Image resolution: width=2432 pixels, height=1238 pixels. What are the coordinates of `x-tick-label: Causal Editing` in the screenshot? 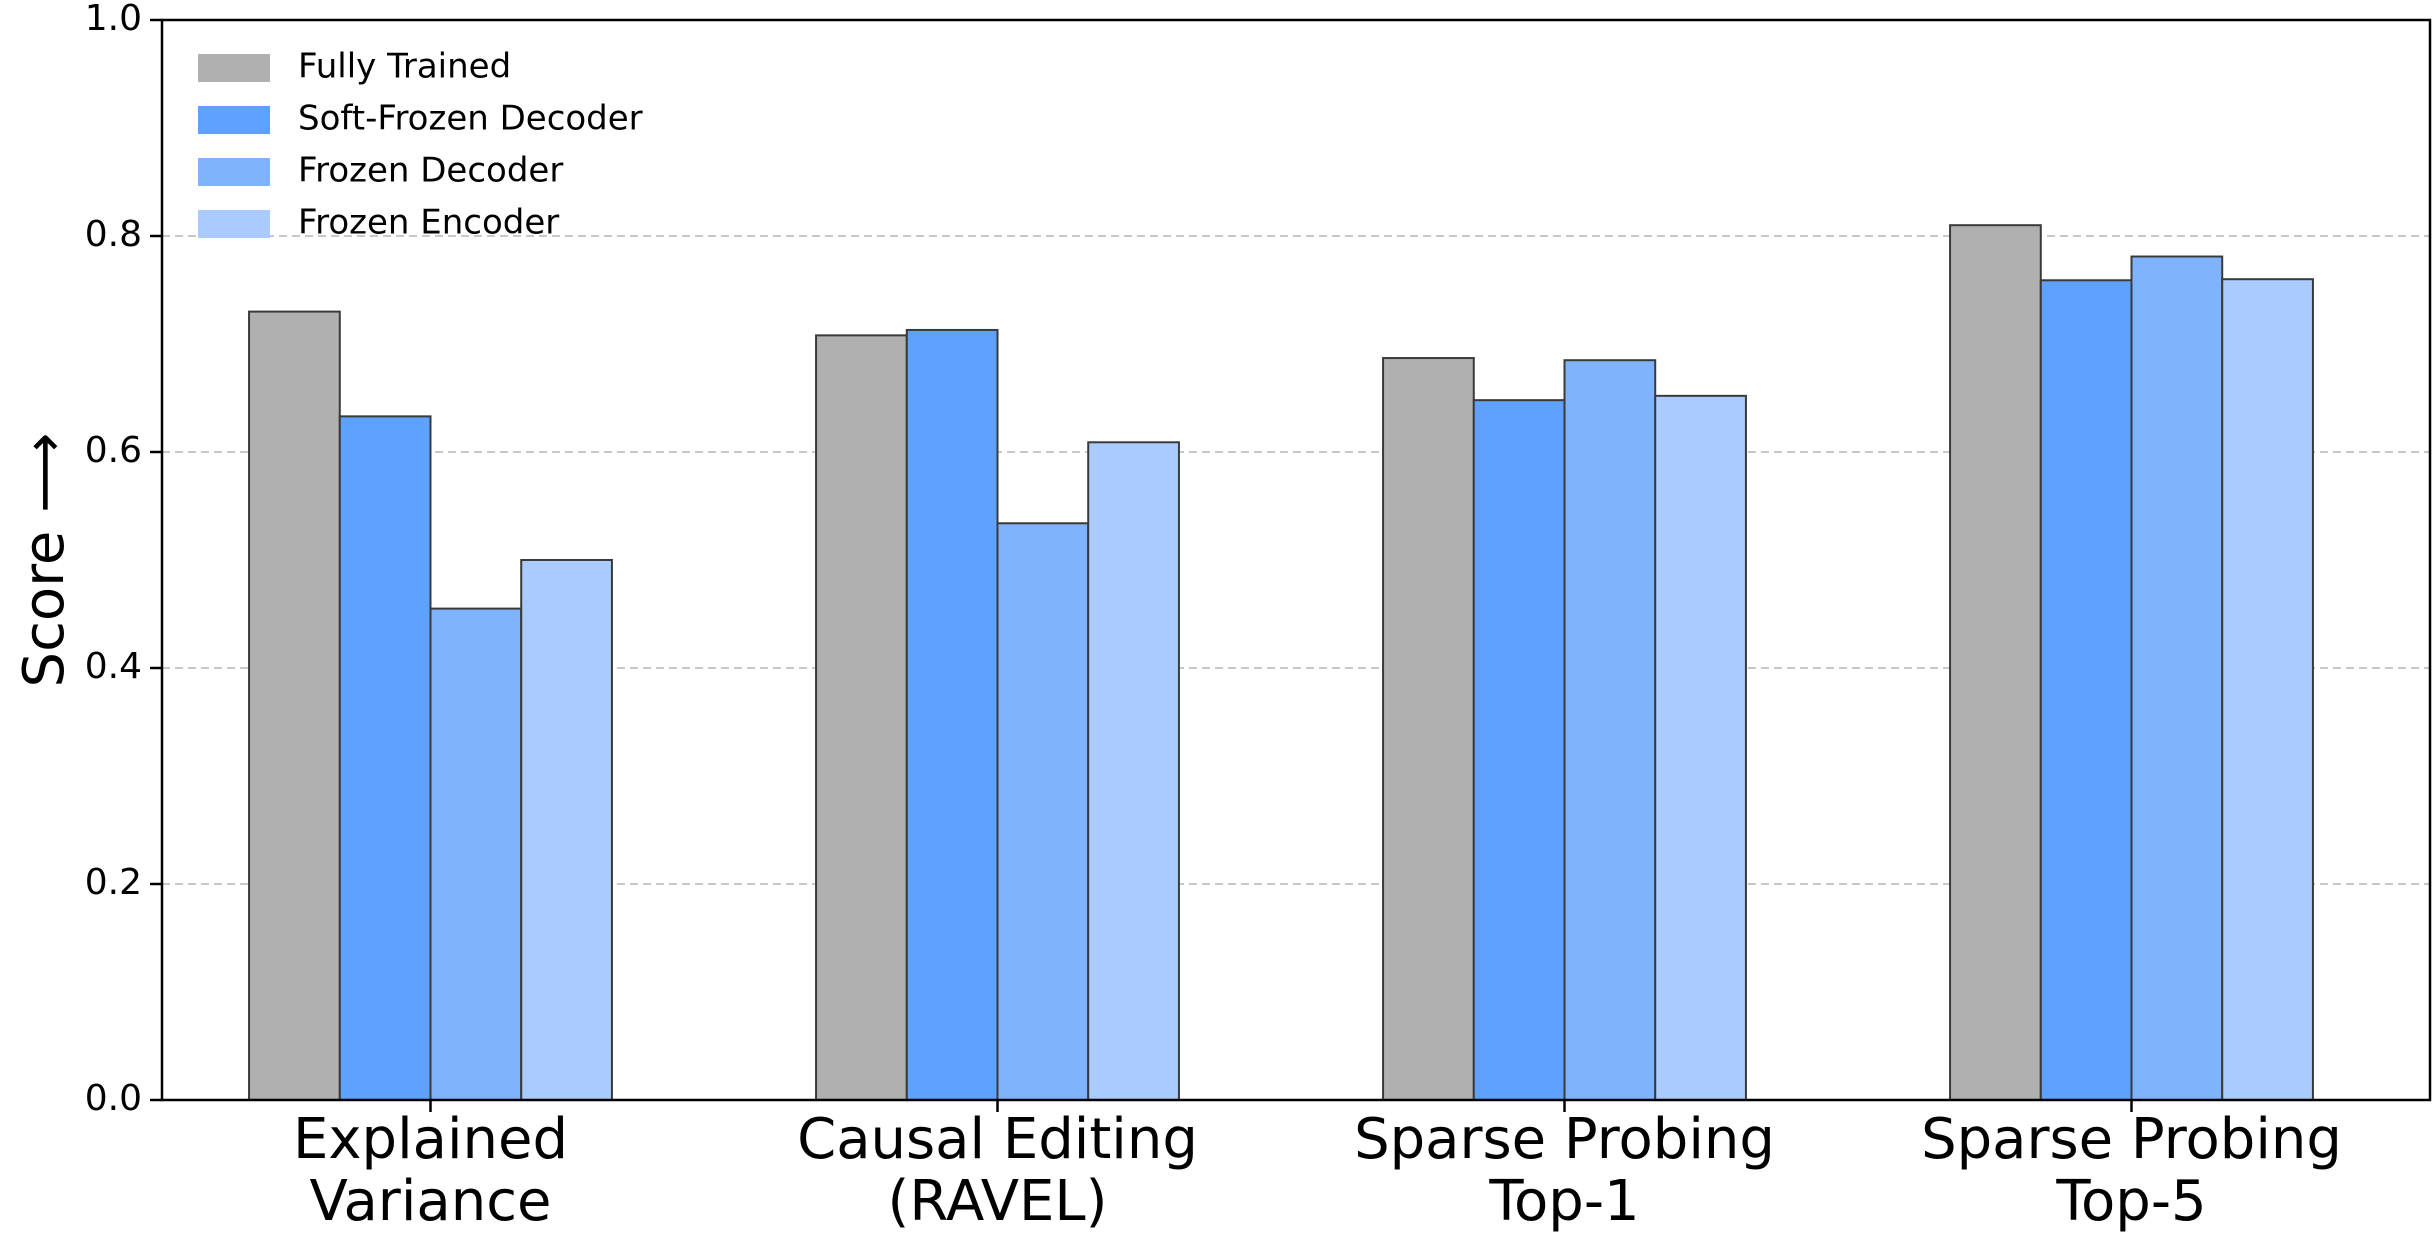 It's located at (997, 1139).